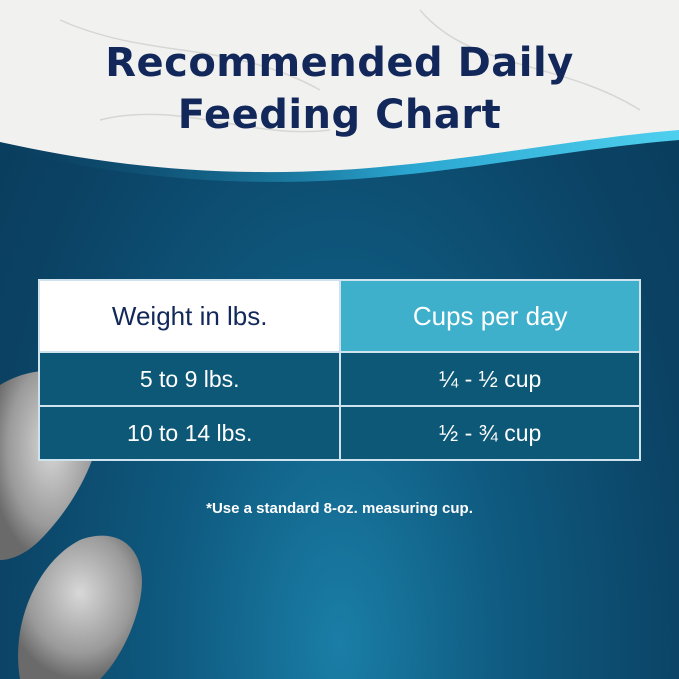  Describe the element at coordinates (189, 379) in the screenshot. I see `cell-weight: 5 to 9 lbs.` at that location.